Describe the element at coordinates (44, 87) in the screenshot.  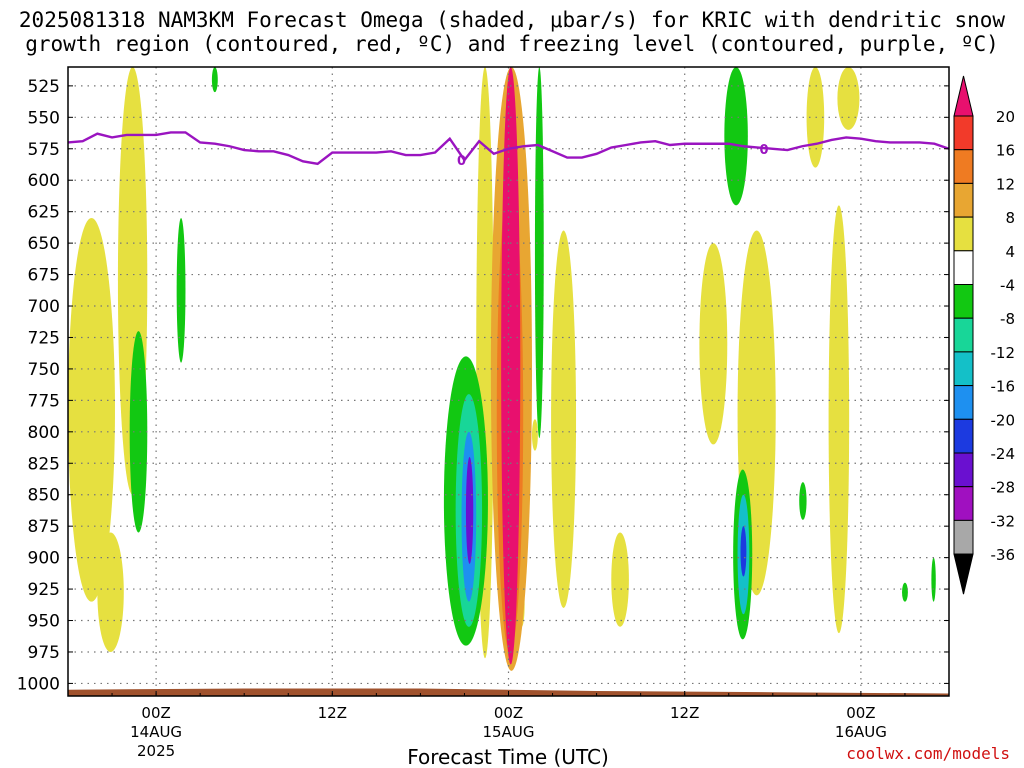
I see `y-tick-label: 525` at that location.